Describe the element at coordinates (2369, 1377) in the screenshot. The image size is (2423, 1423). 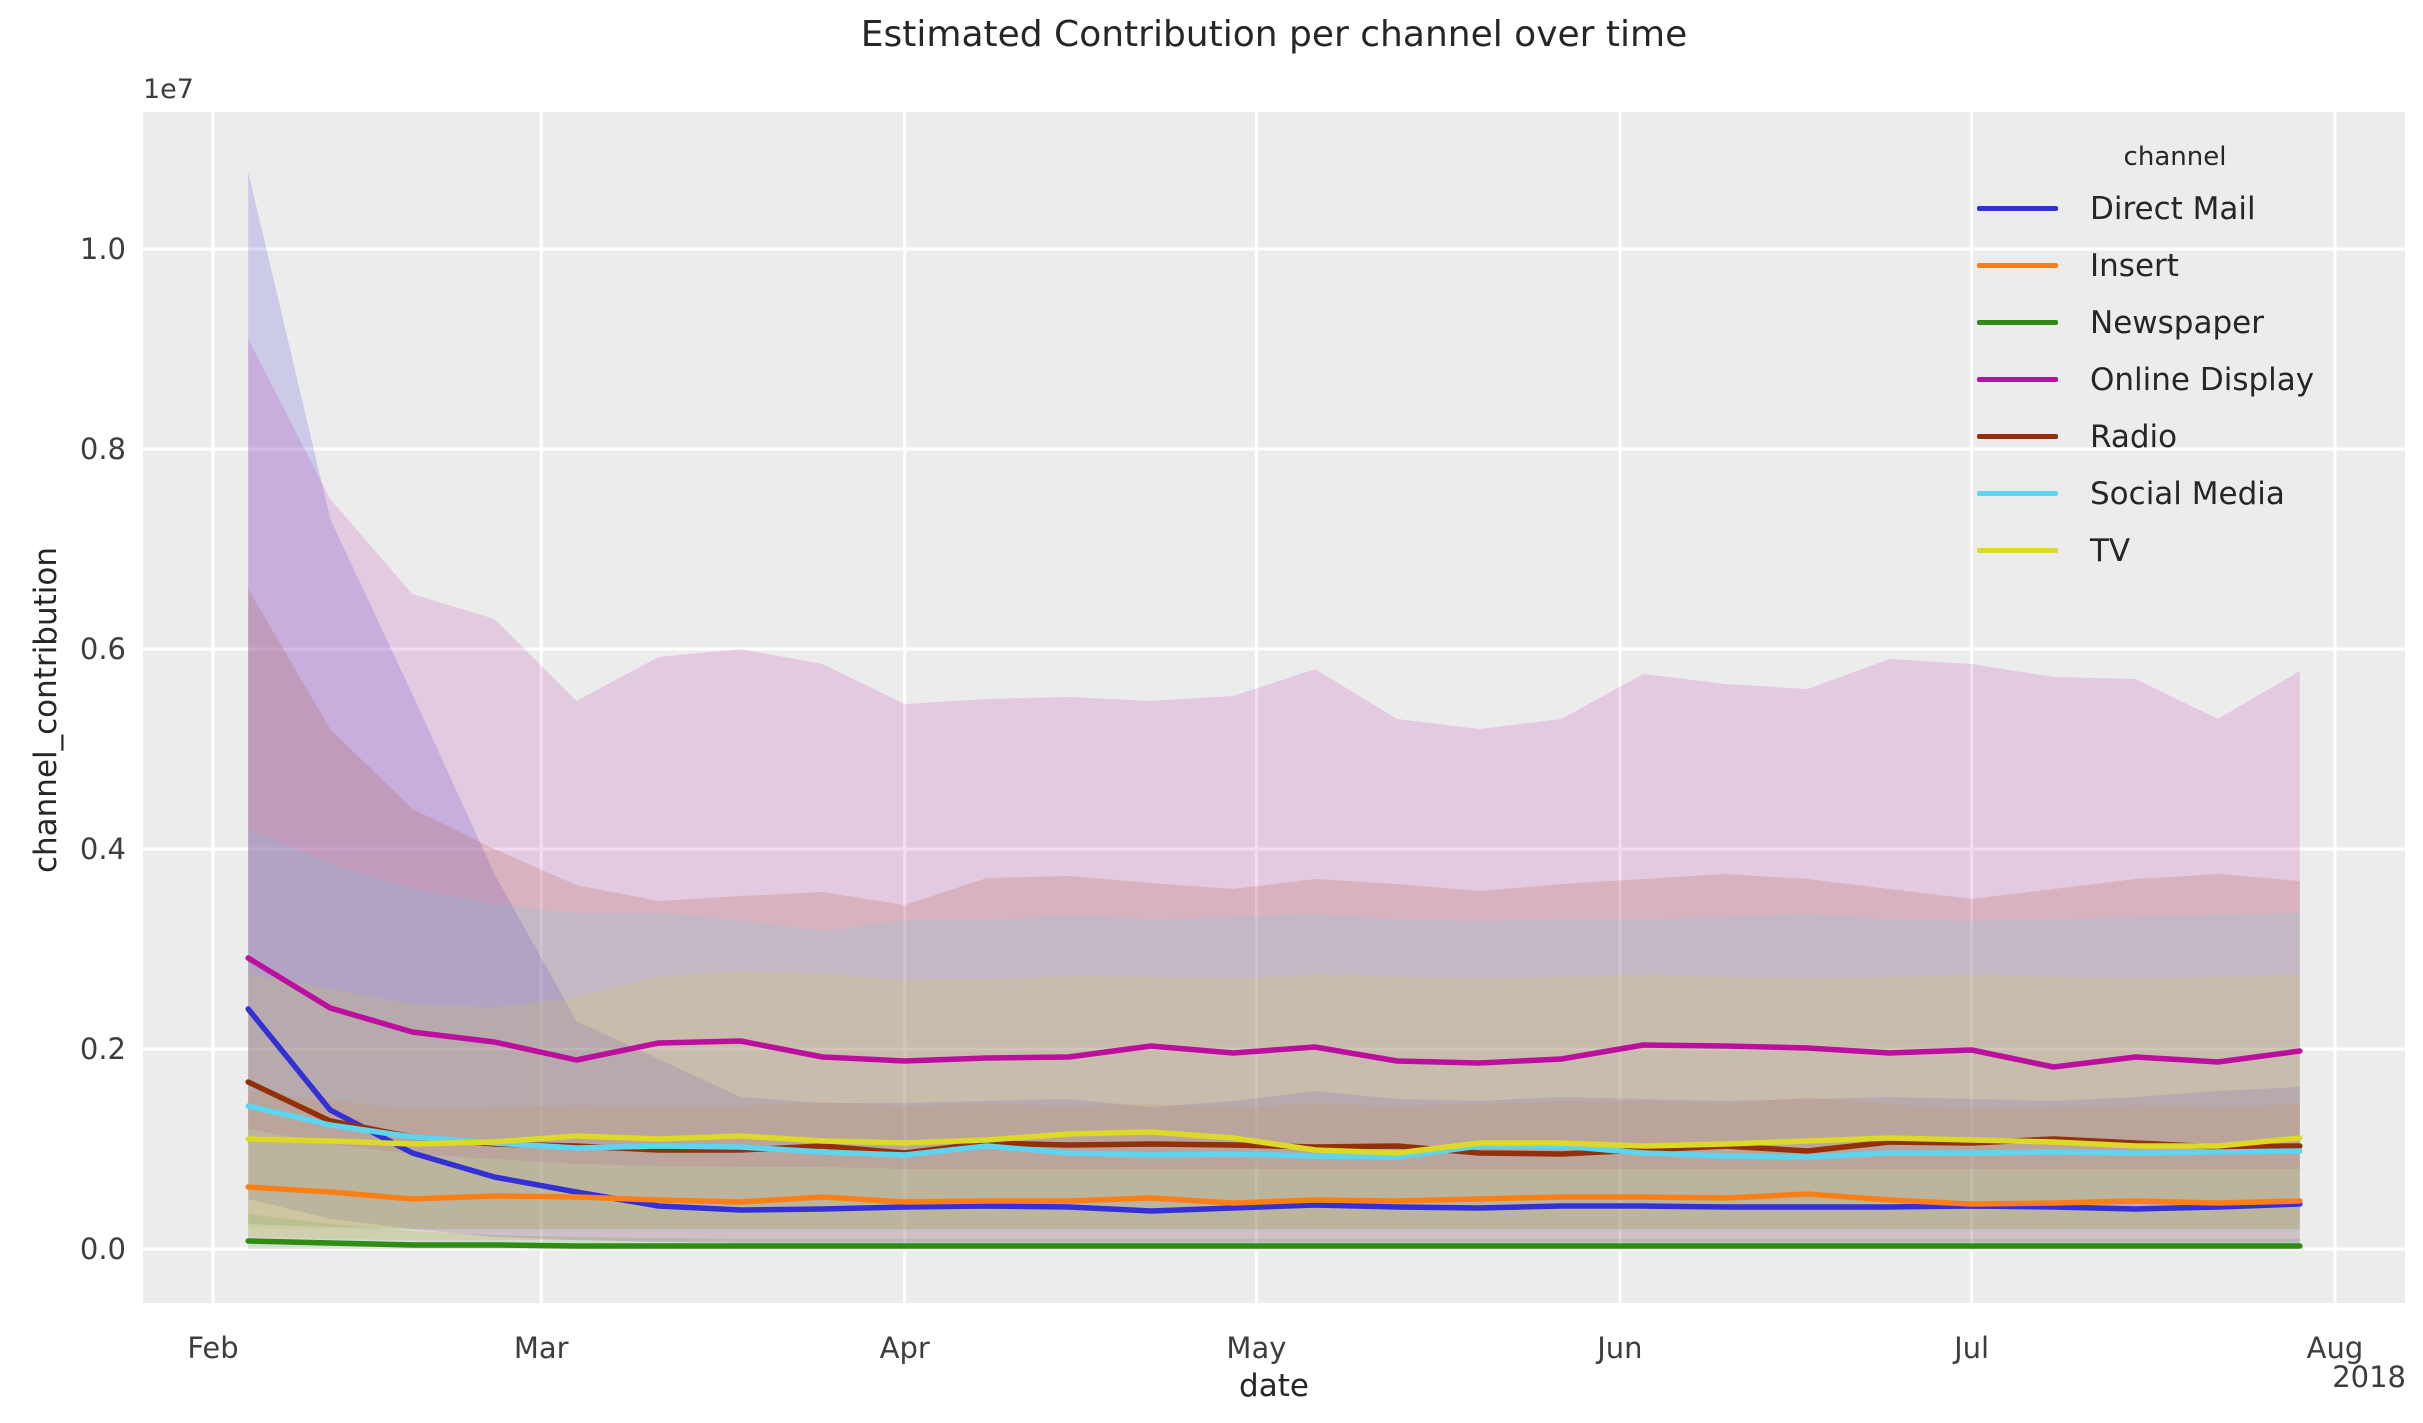
I see `x-axis-year-label: 2018` at that location.